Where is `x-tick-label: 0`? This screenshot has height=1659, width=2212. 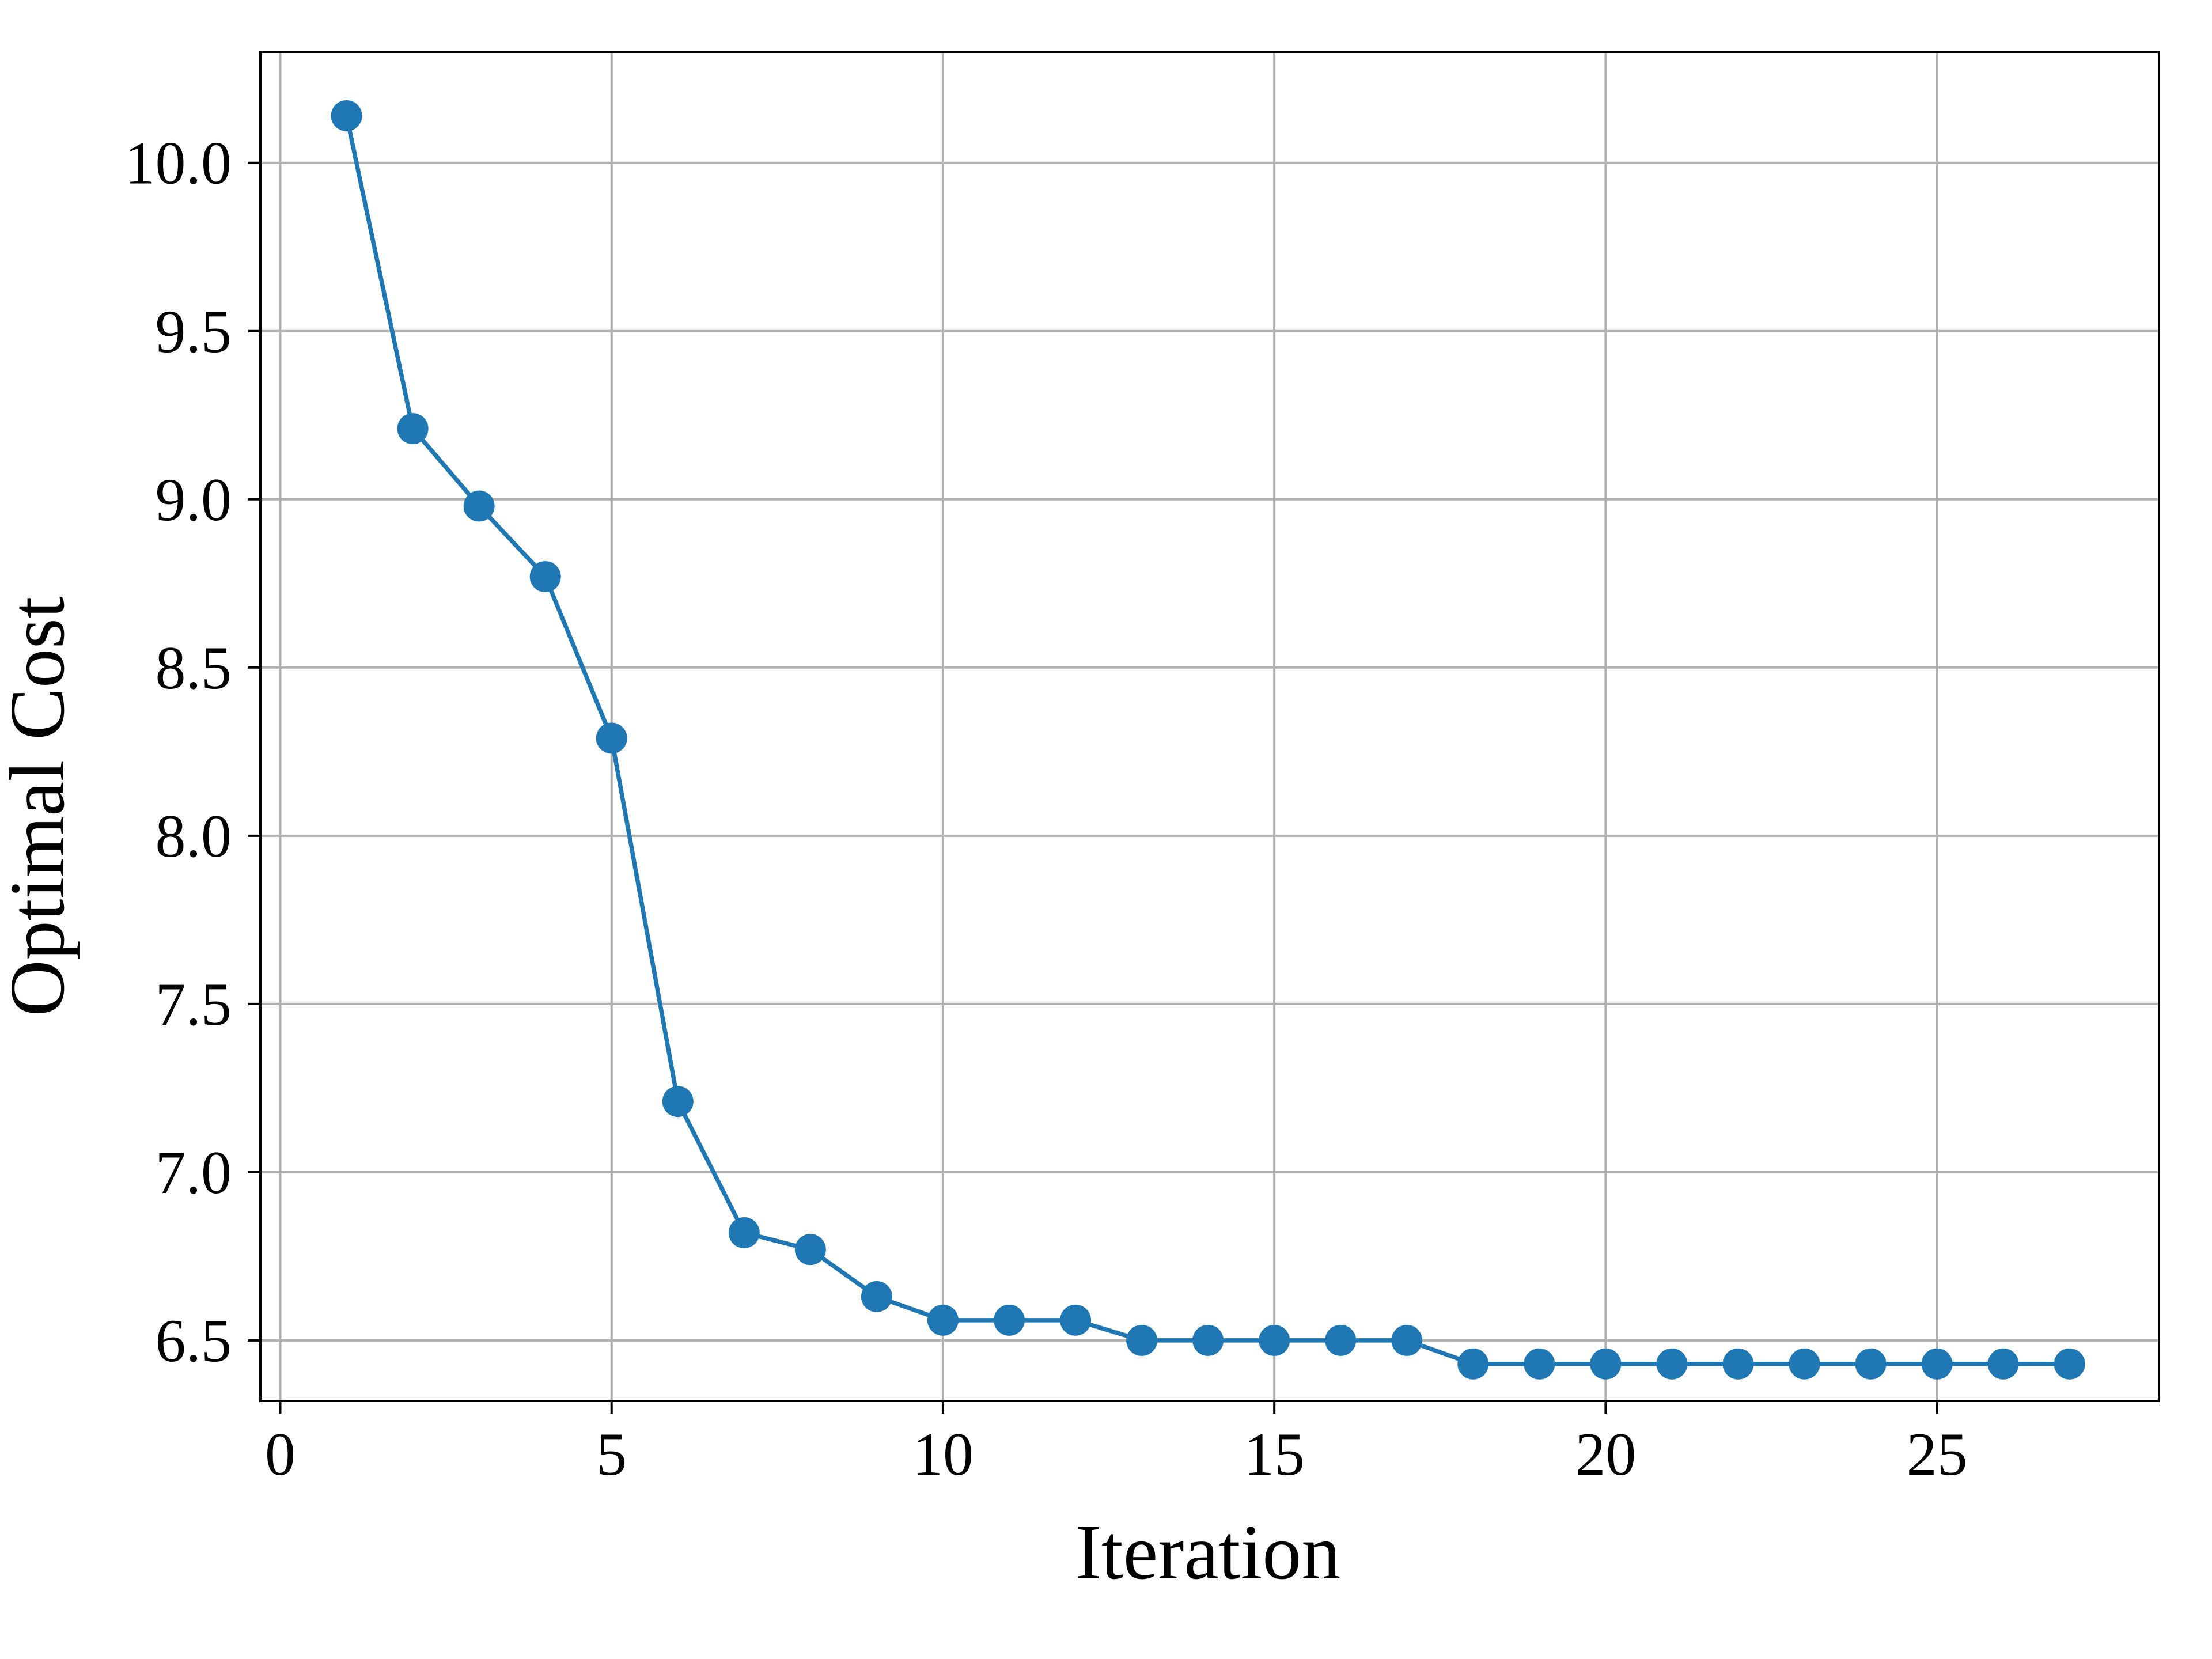 x-tick-label: 0 is located at coordinates (280, 1454).